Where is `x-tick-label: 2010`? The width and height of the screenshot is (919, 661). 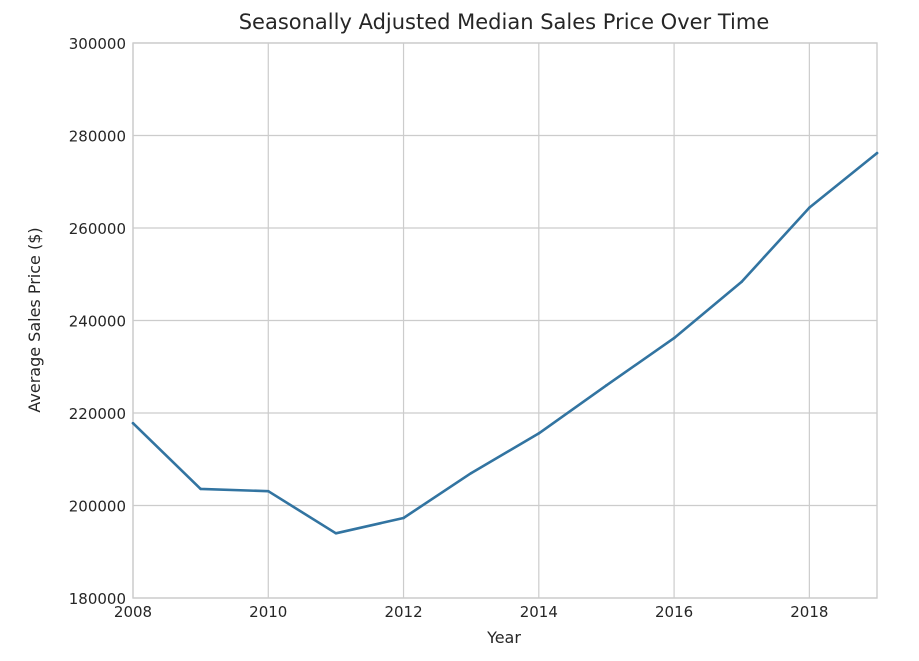
x-tick-label: 2010 is located at coordinates (268, 612).